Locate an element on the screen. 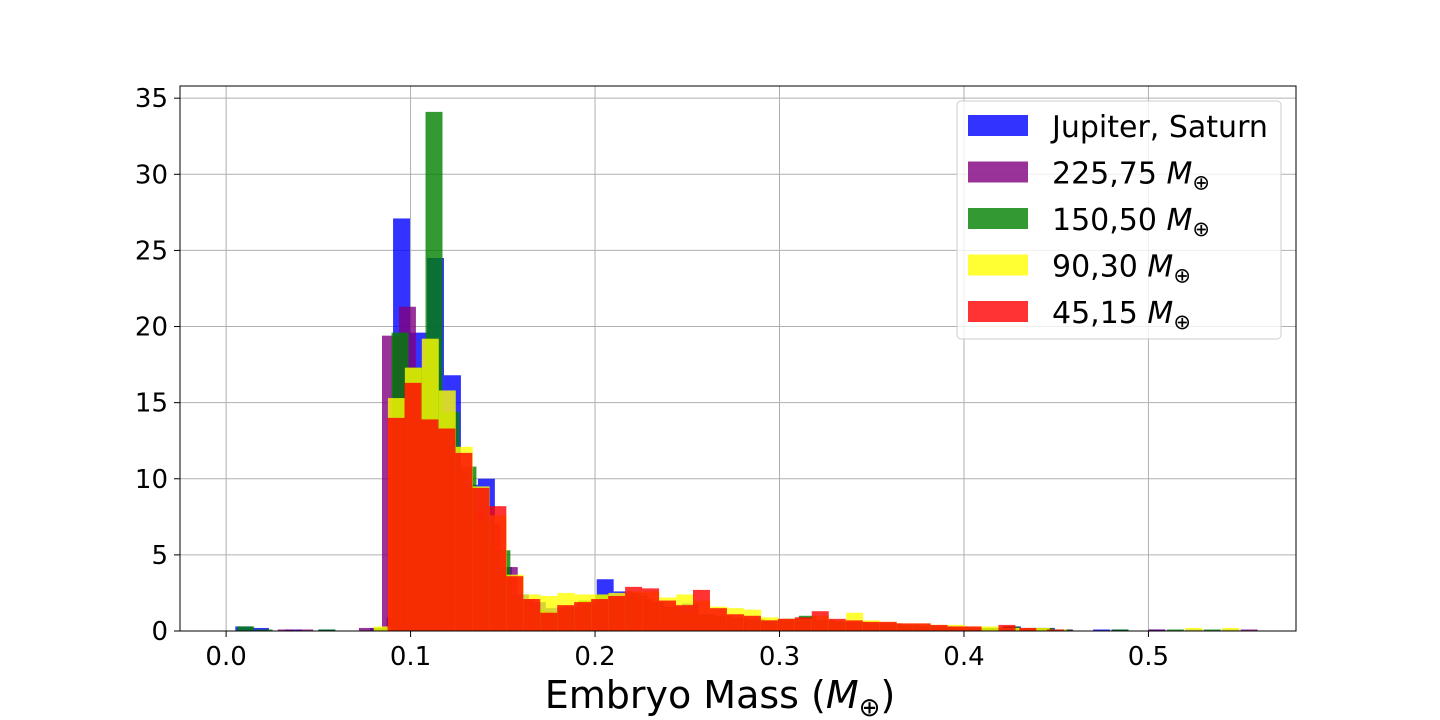  y-tick-label: 5 is located at coordinates (159, 556).